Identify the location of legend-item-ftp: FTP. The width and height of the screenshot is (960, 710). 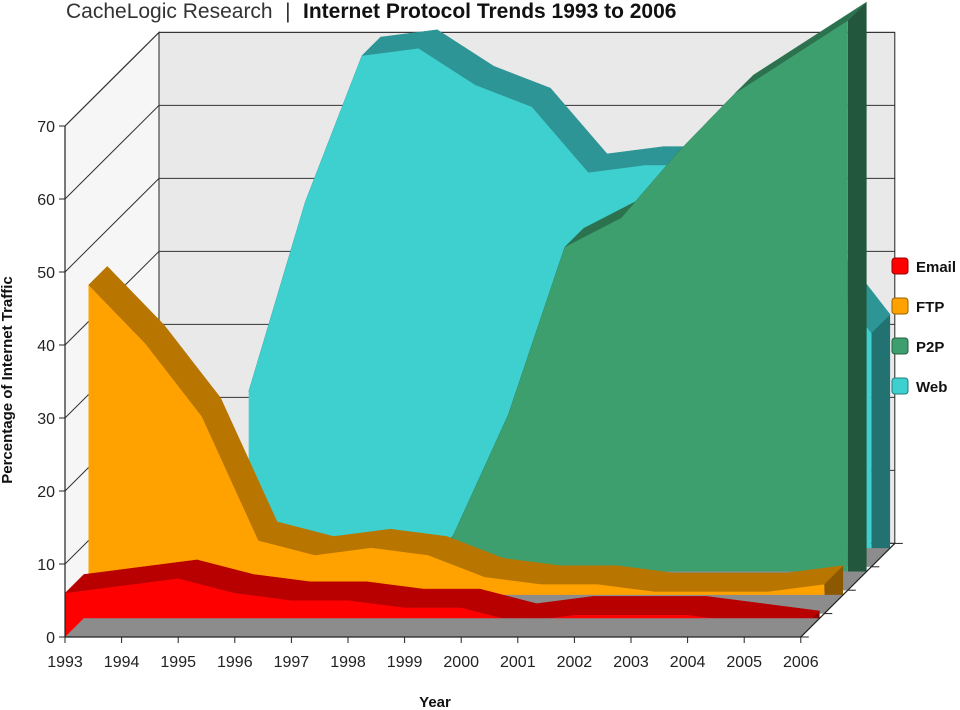
(917, 306).